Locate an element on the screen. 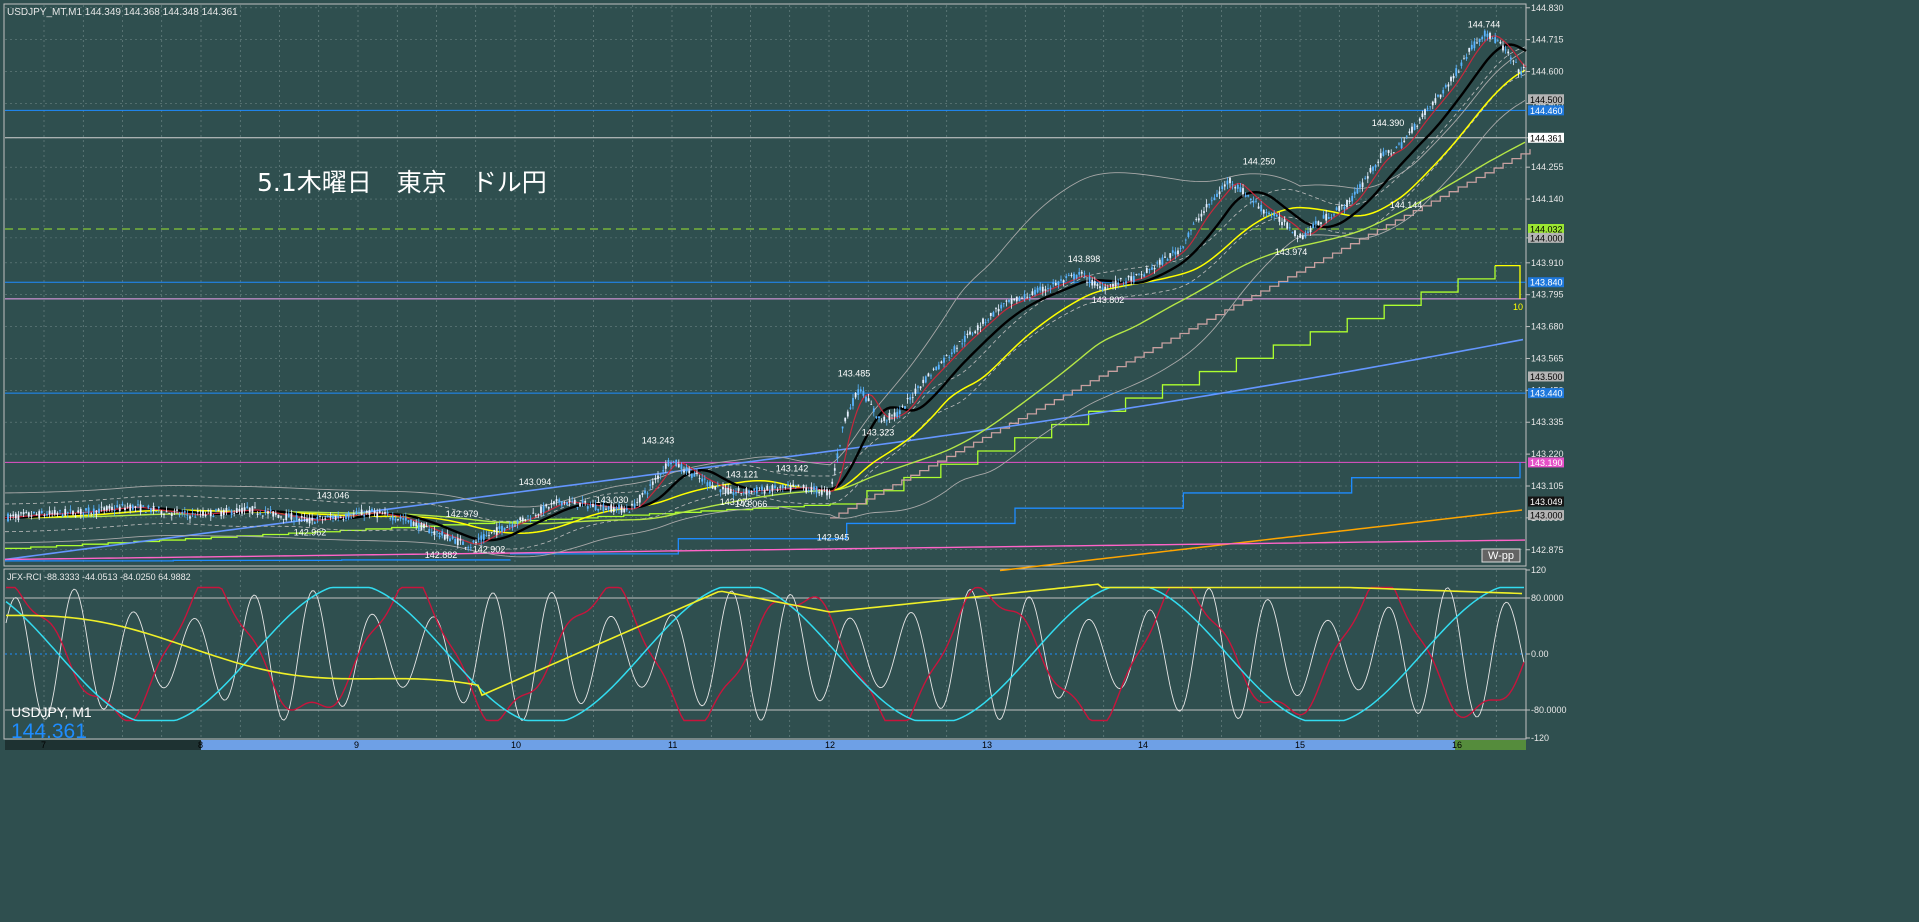  price-axis-label: 143.680 is located at coordinates (1547, 327).